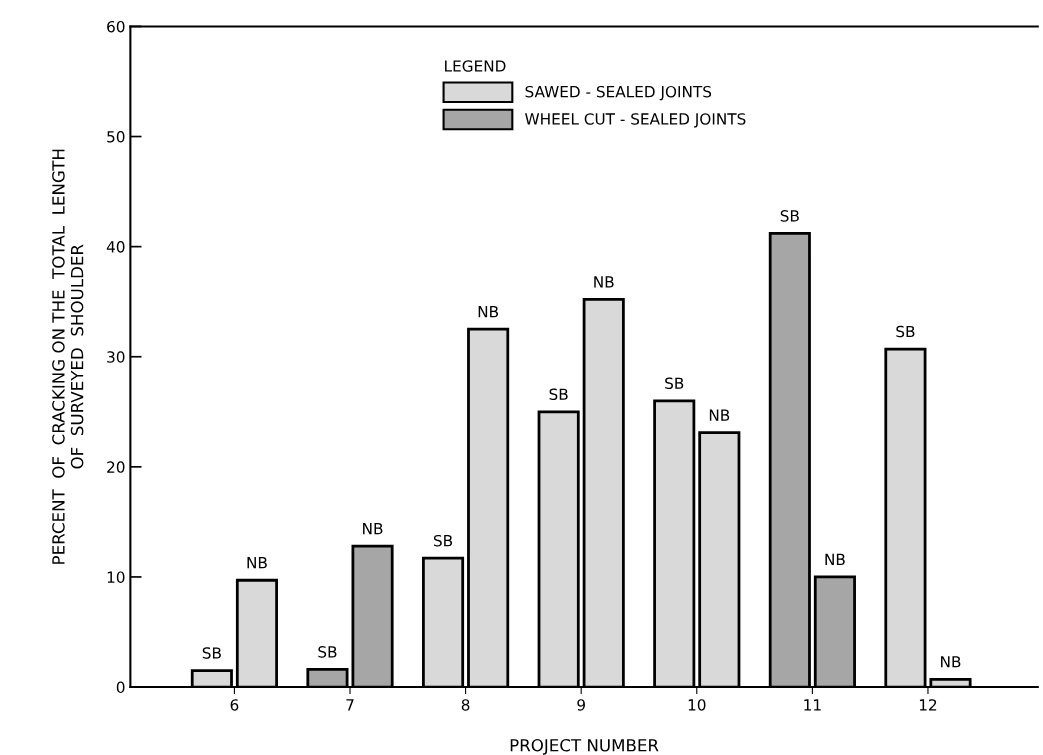 The image size is (1043, 755). What do you see at coordinates (115, 247) in the screenshot?
I see `y-tick-label: 40` at bounding box center [115, 247].